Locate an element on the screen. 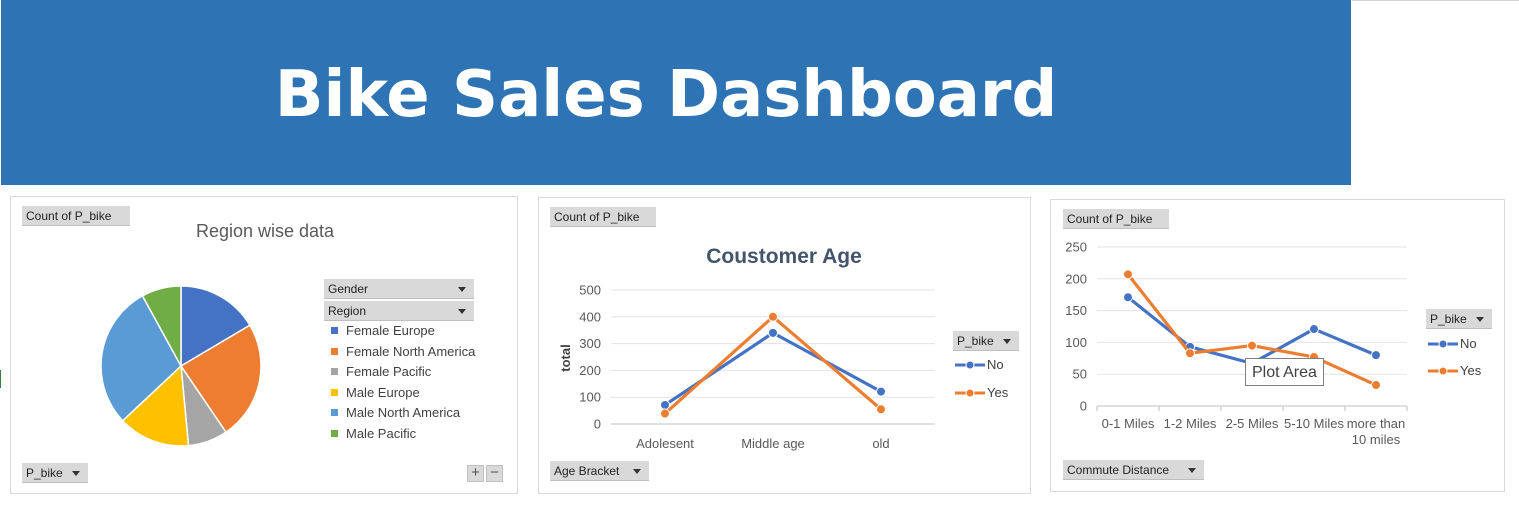  y-tick-label: 150 is located at coordinates (1076, 310).